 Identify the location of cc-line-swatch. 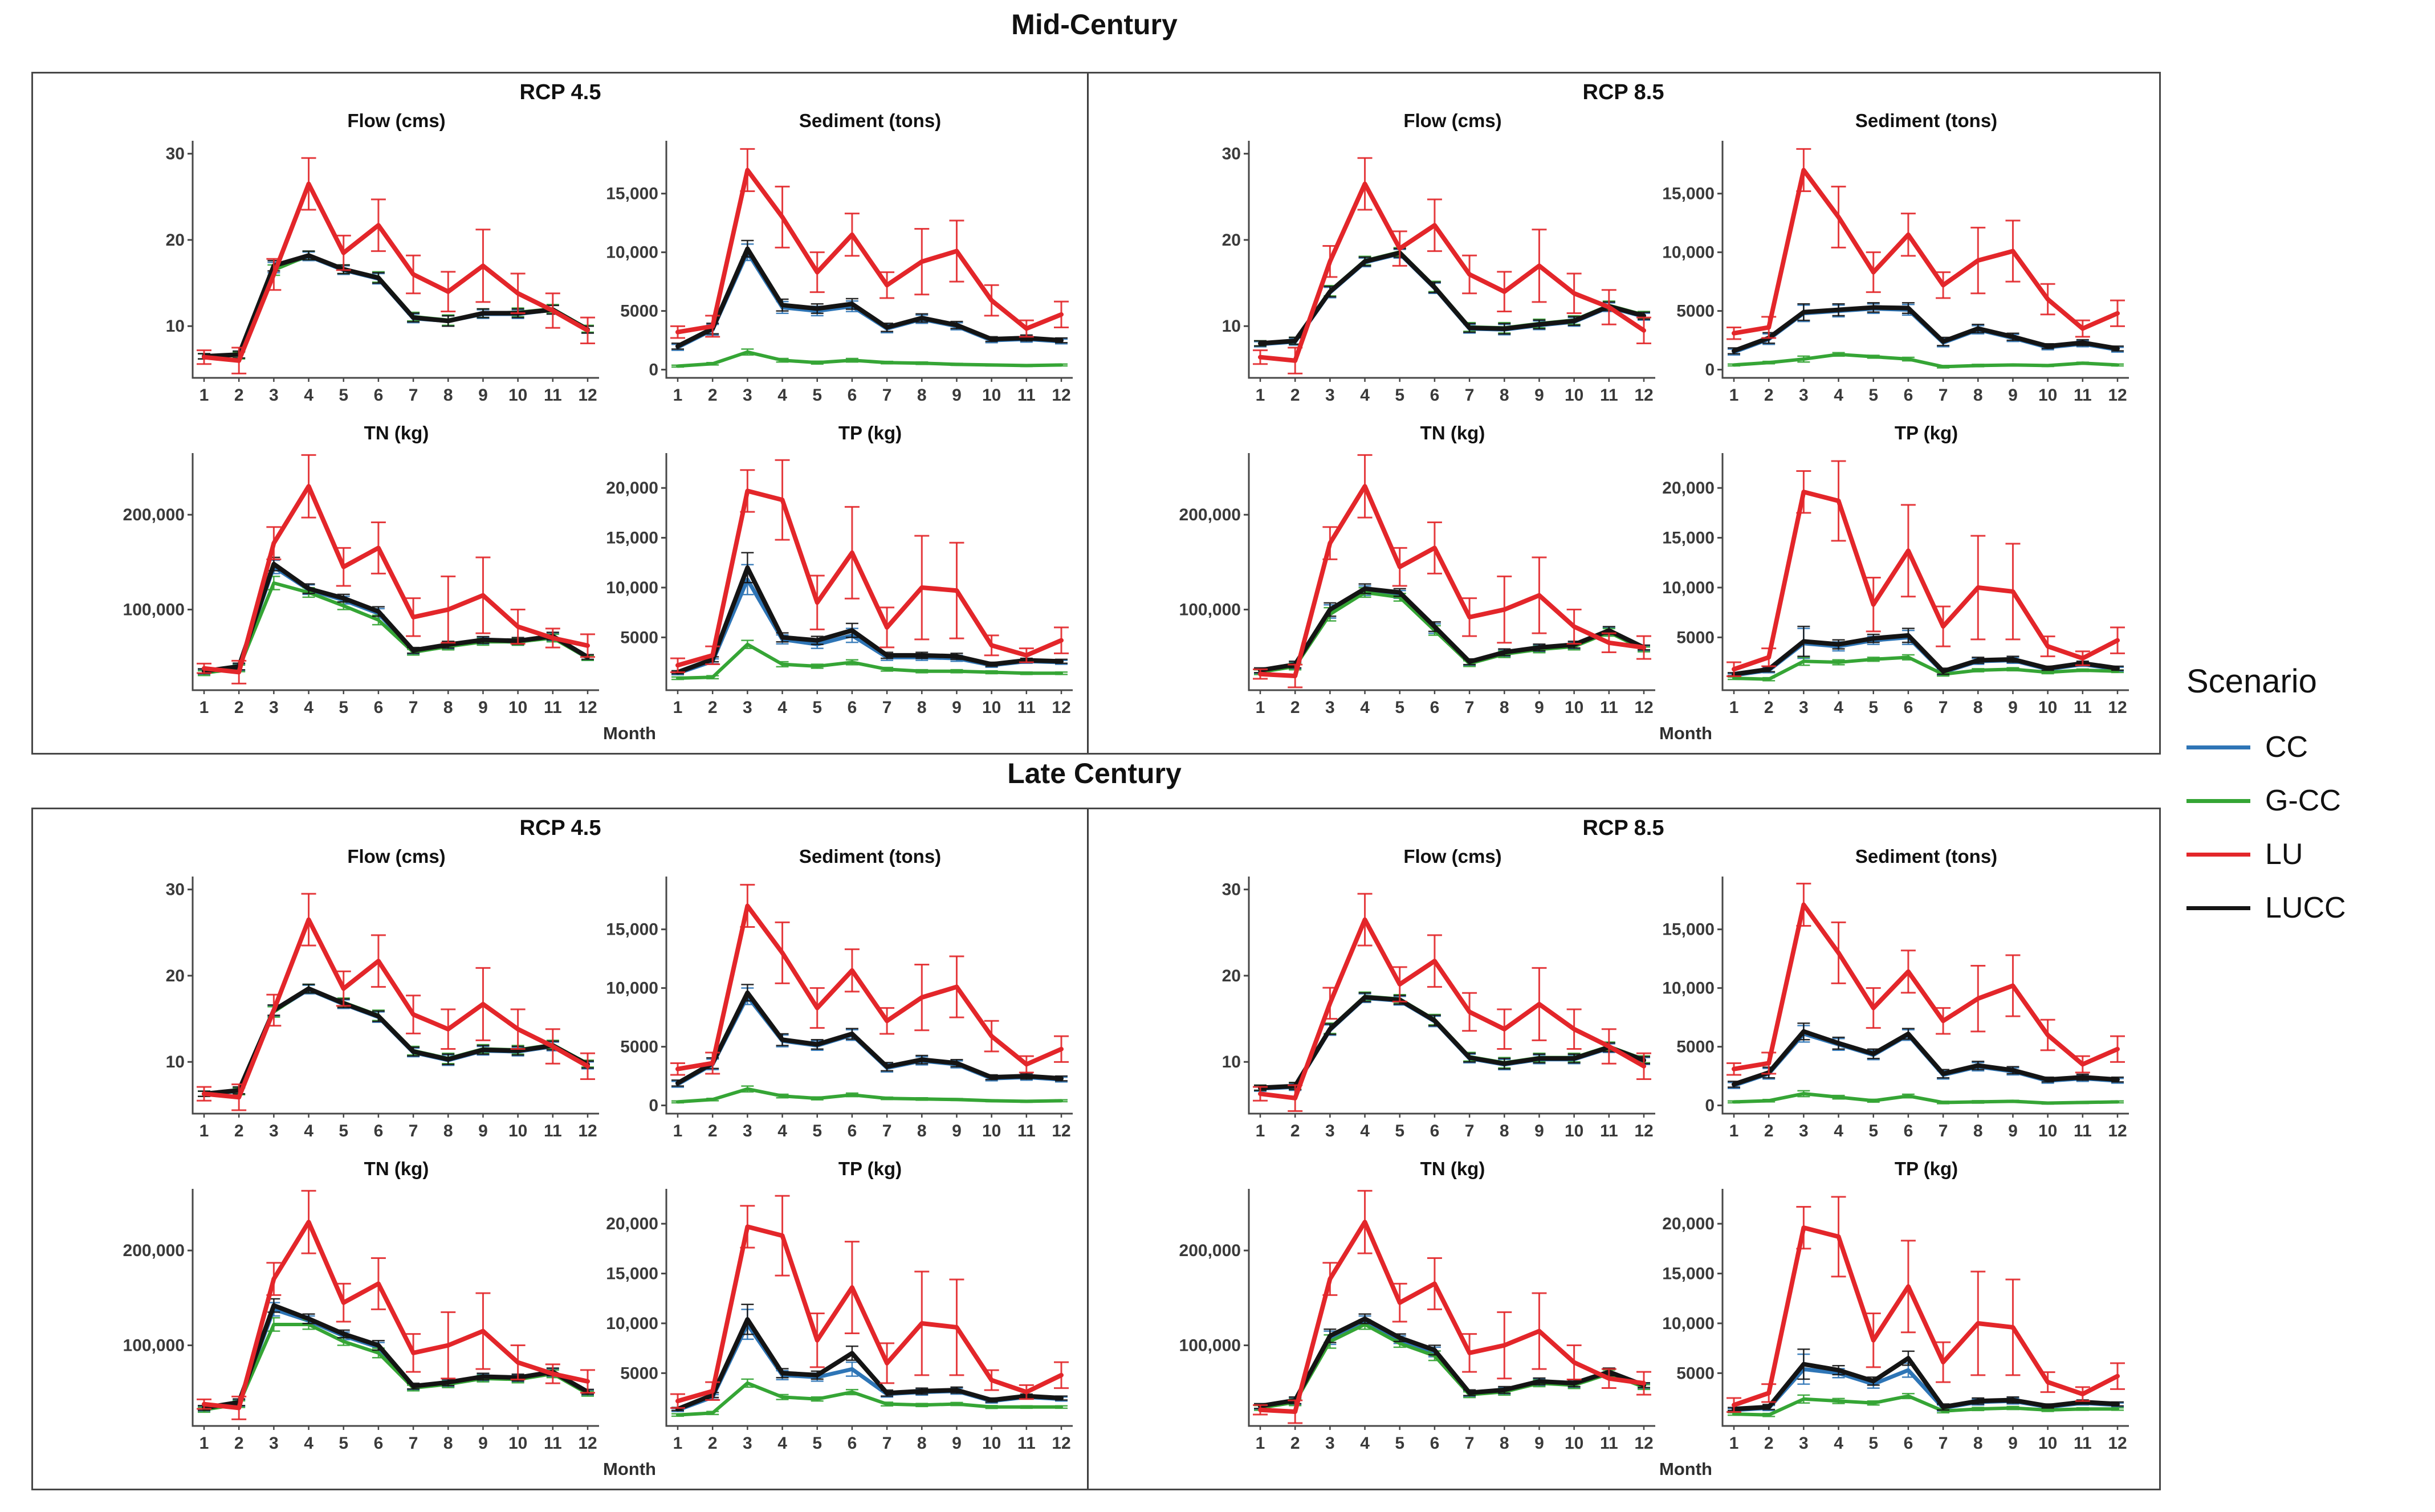
(2218, 747).